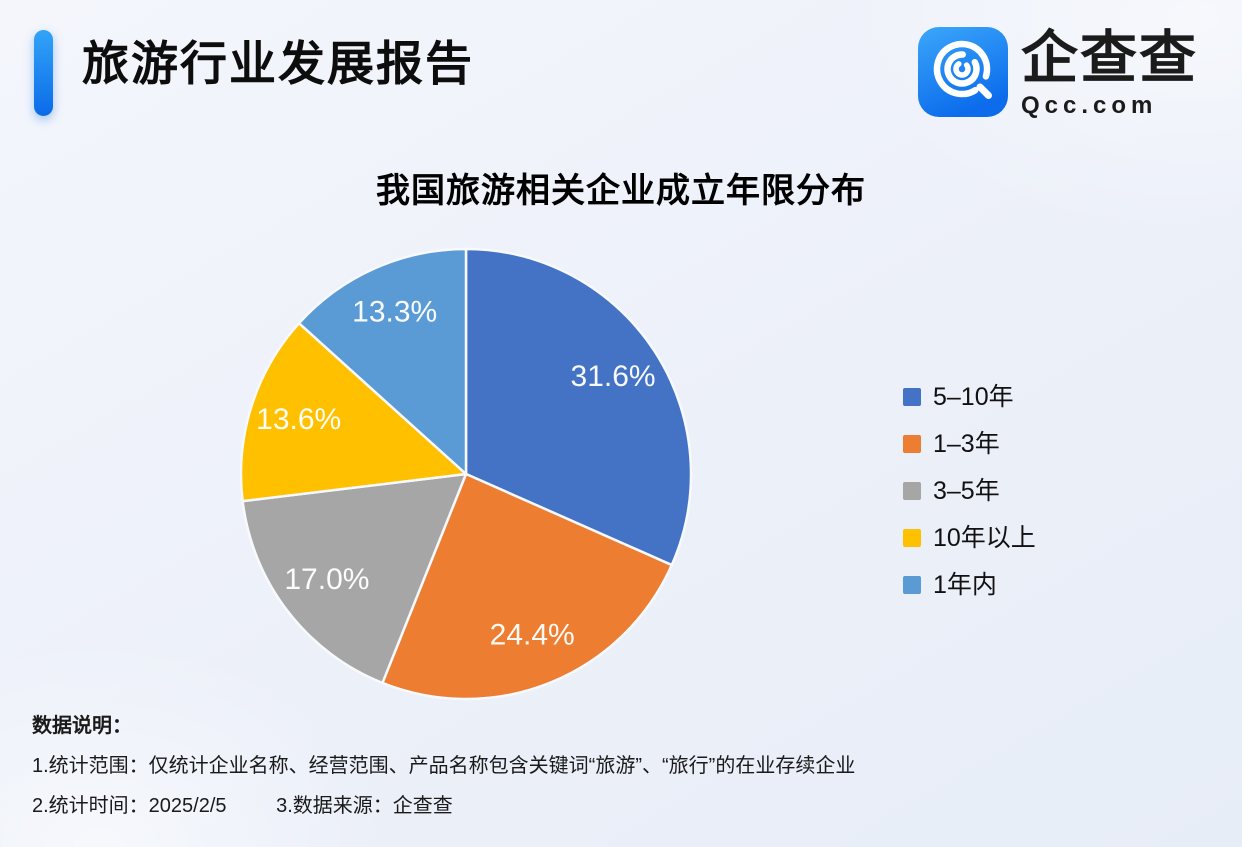 The image size is (1242, 847). Describe the element at coordinates (394, 312) in the screenshot. I see `pie-slice-label: 13.3%` at that location.